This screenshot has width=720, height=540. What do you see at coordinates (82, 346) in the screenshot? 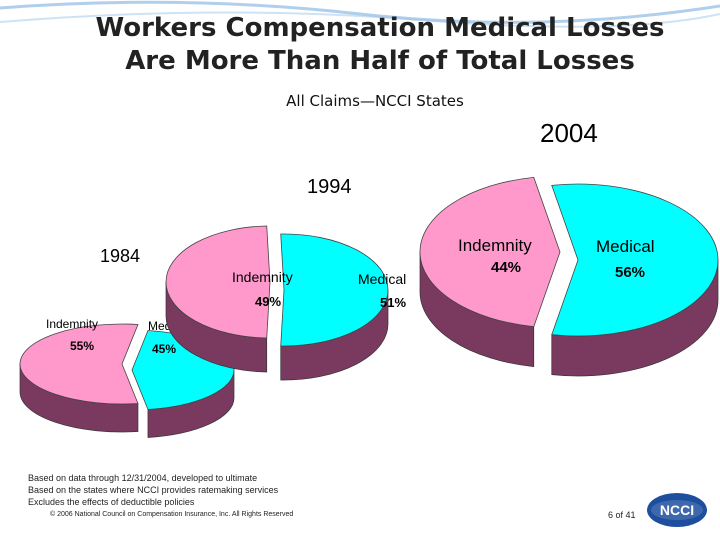
I see `slice-value-indemnity: 55%` at bounding box center [82, 346].